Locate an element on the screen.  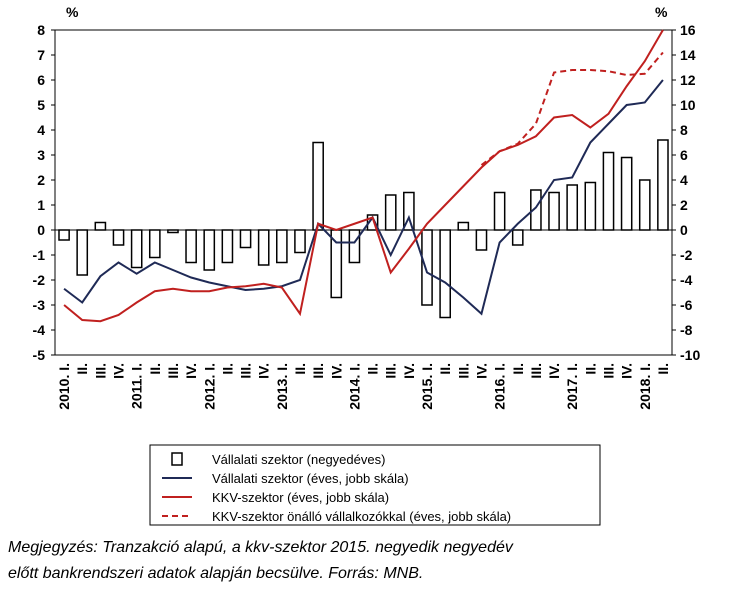
x-tick-label: 2018. I. is located at coordinates (645, 386).